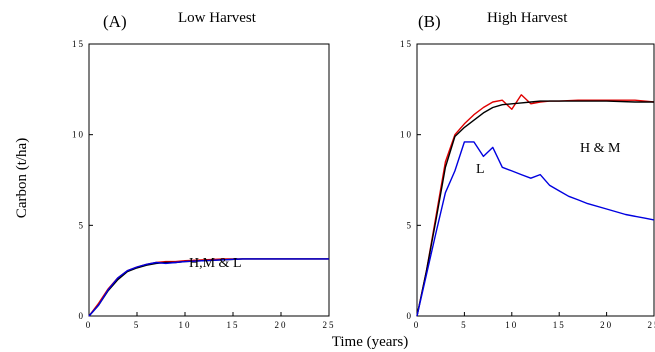  I want to click on panel-a-x-tick-label: 10, so click(185, 325).